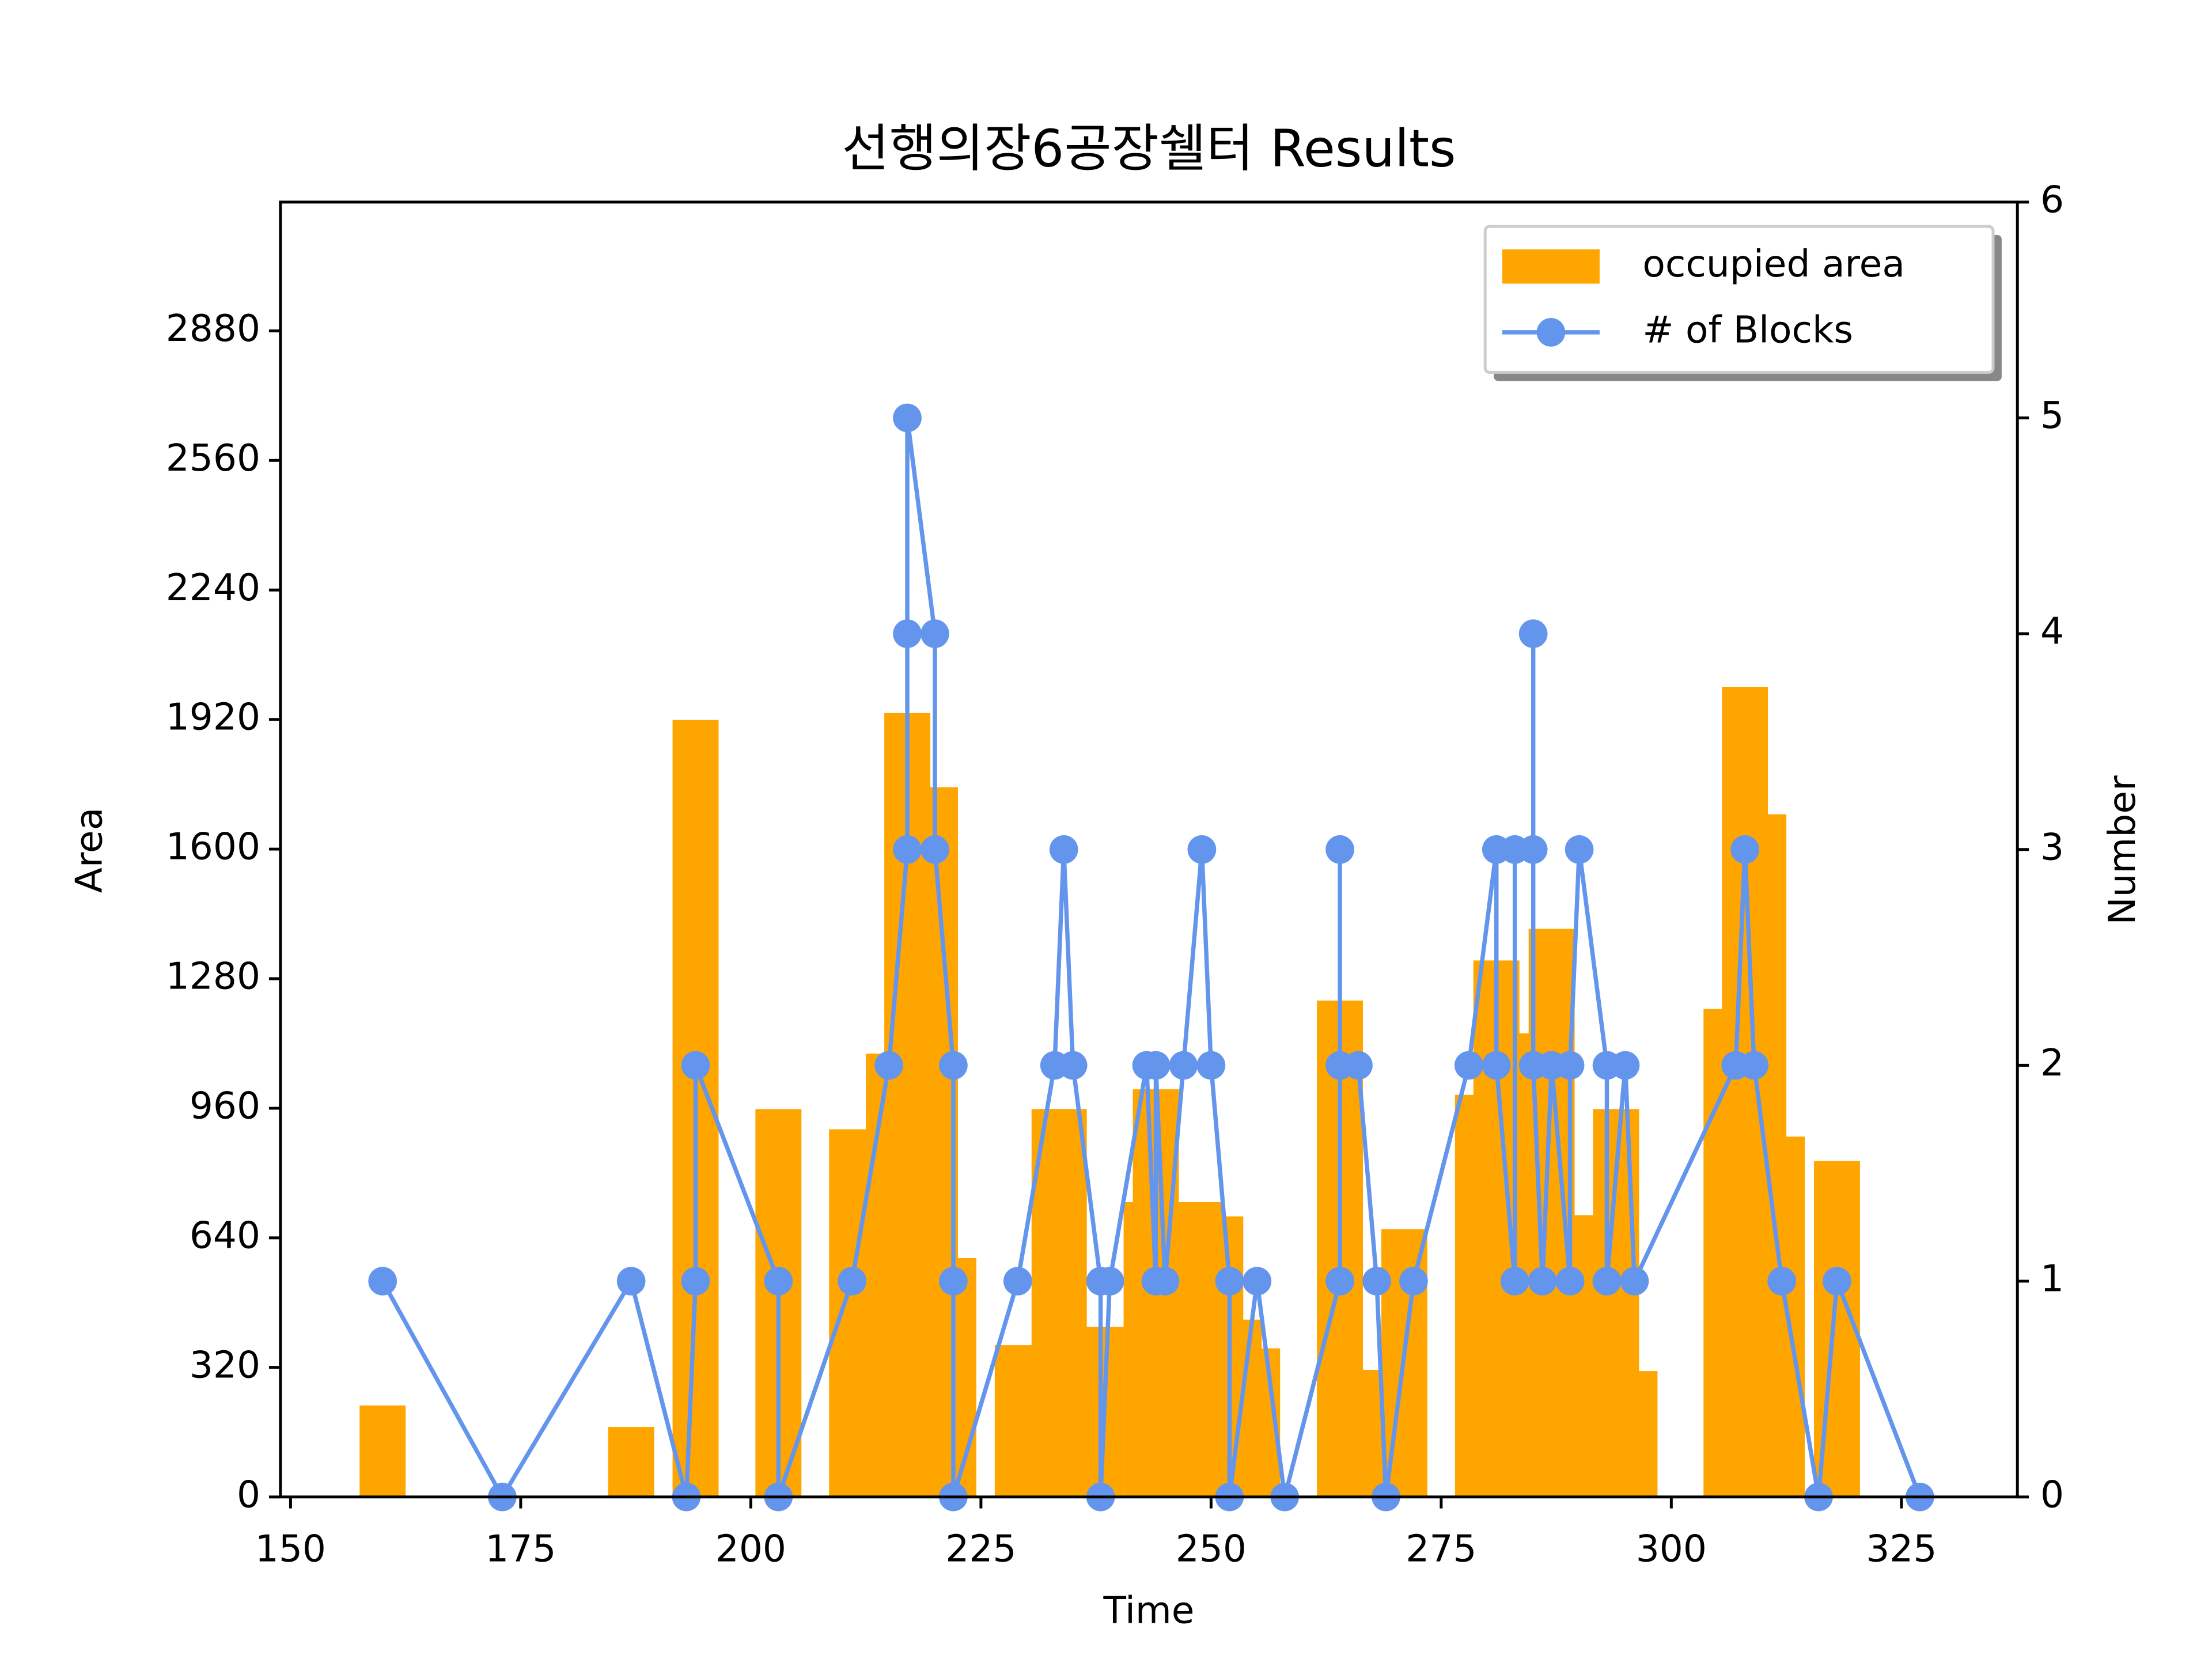 Image resolution: width=2212 pixels, height=1659 pixels. I want to click on legend-label: # of Blocks, so click(1747, 329).